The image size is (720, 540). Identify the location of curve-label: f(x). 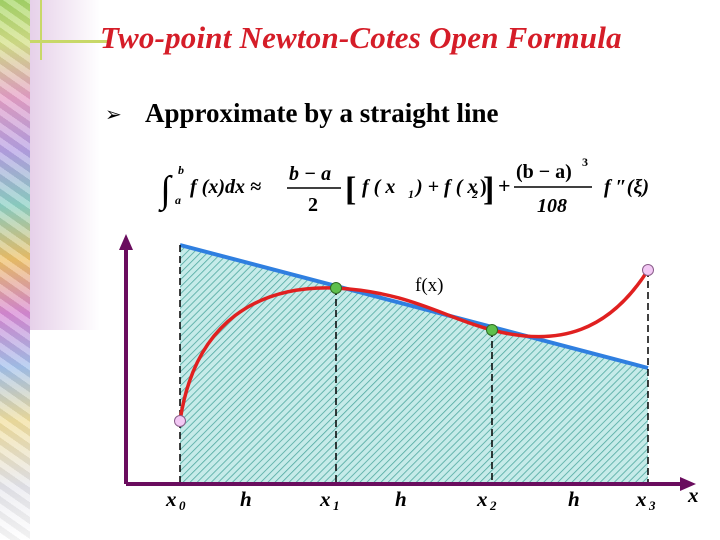
(429, 285).